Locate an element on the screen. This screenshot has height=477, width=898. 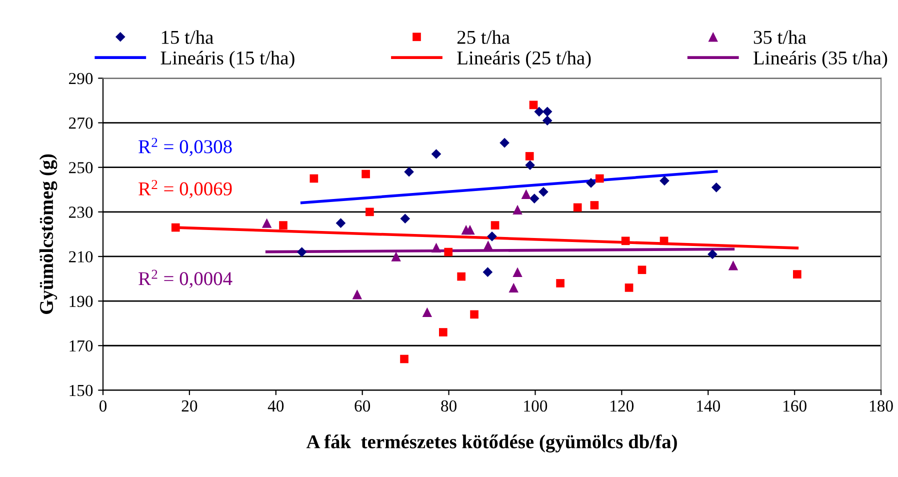
y-tick-label: 230 is located at coordinates (81, 212).